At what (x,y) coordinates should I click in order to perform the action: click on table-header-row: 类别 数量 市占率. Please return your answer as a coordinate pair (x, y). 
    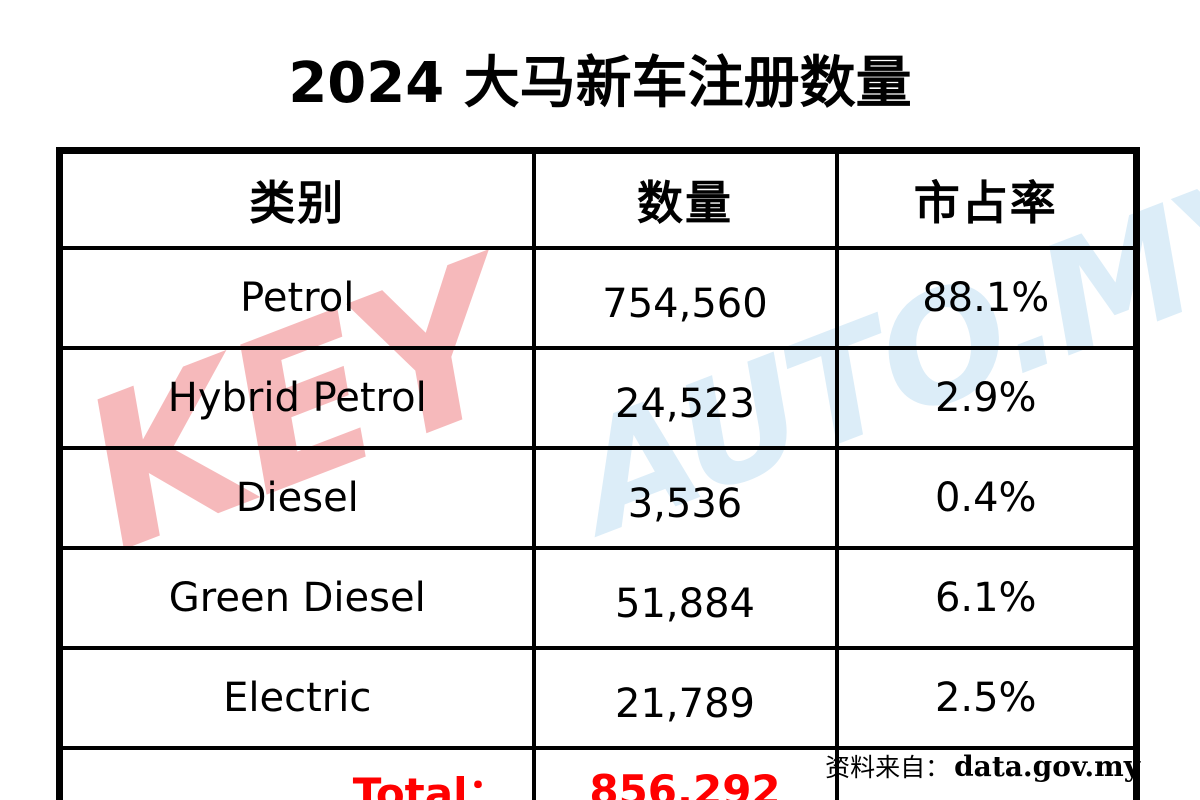
    Looking at the image, I should click on (598, 199).